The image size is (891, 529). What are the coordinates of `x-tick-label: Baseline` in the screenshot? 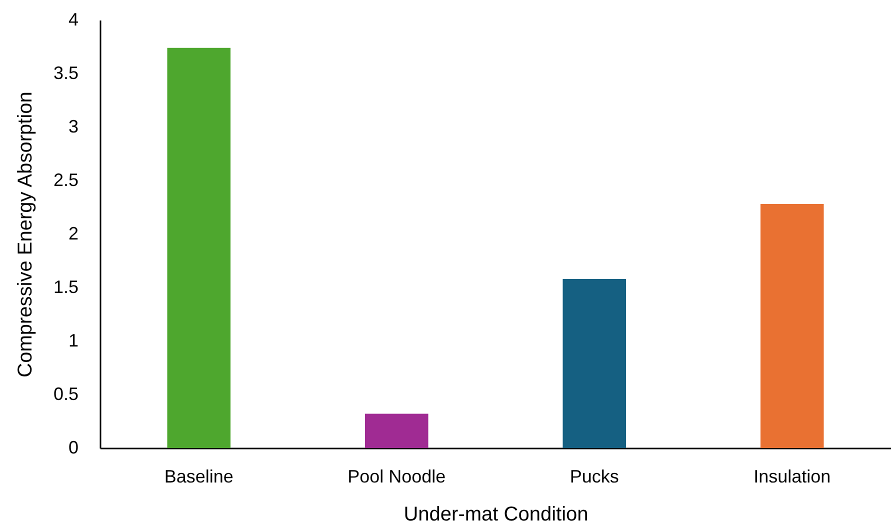 It's located at (199, 476).